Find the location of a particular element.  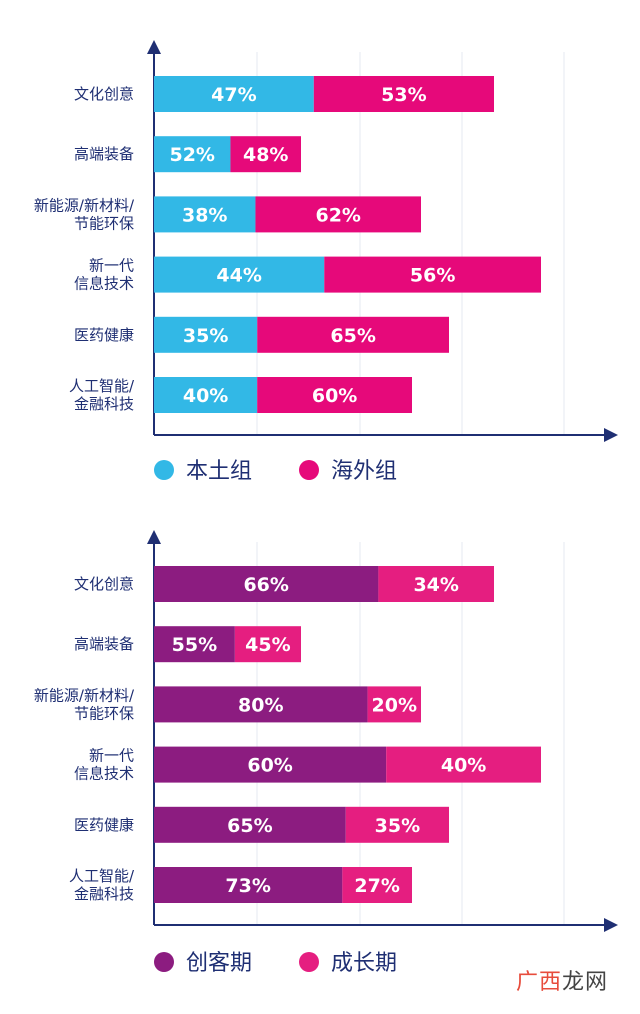

category-label-2-3-line2: 节能环保 is located at coordinates (104, 713).